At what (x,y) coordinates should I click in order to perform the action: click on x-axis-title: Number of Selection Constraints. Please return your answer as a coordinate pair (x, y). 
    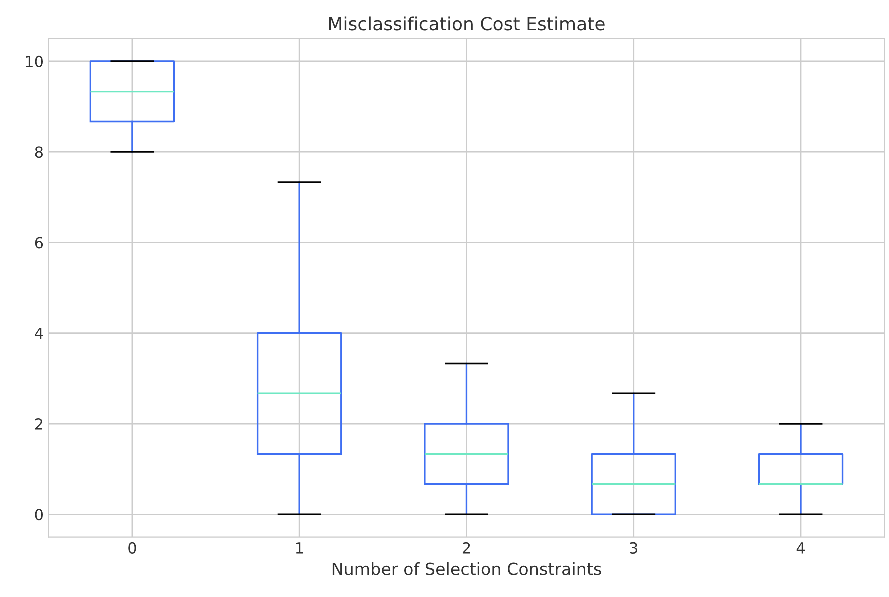
    Looking at the image, I should click on (467, 569).